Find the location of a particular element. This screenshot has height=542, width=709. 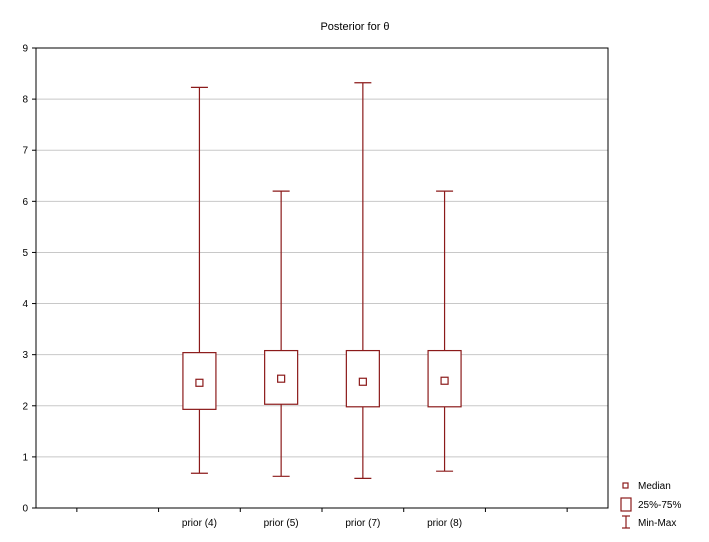

legend-range-label: Min-Max is located at coordinates (657, 523).